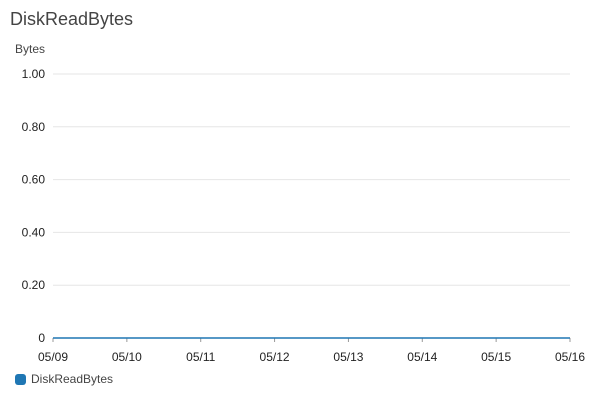 This screenshot has height=400, width=600. What do you see at coordinates (34, 74) in the screenshot?
I see `y-tick-label: 1.00` at bounding box center [34, 74].